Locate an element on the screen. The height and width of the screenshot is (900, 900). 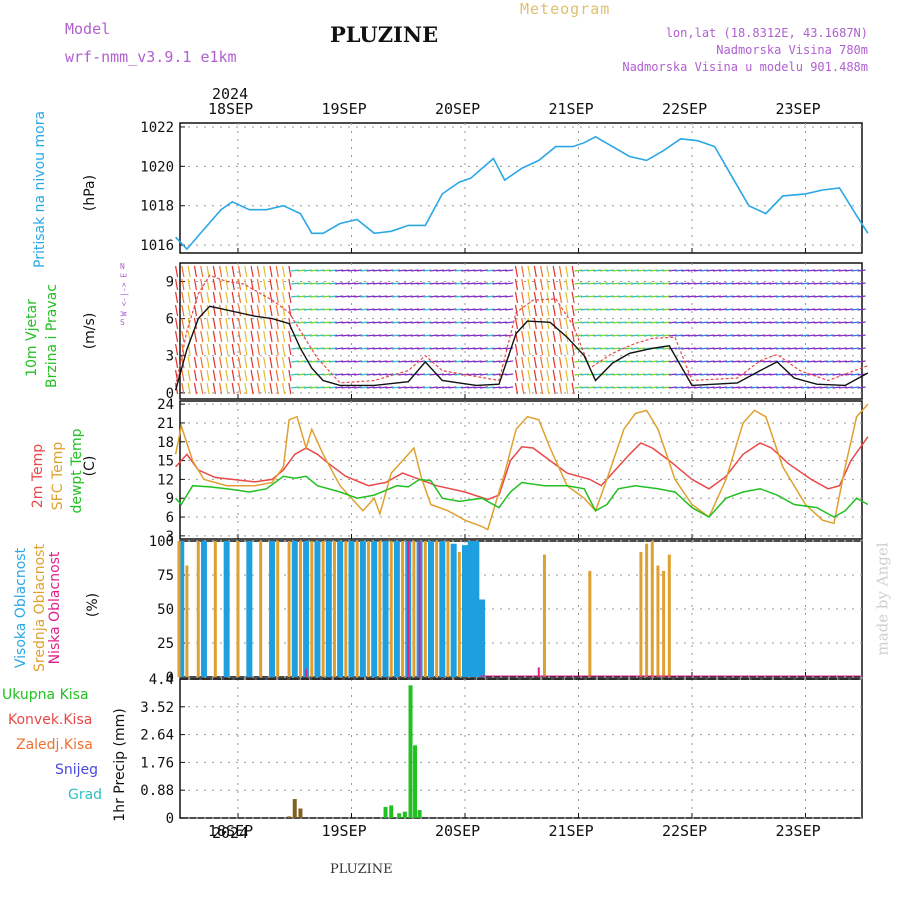
elevation-label: Nadmorska Visina 780m is located at coordinates (792, 50).